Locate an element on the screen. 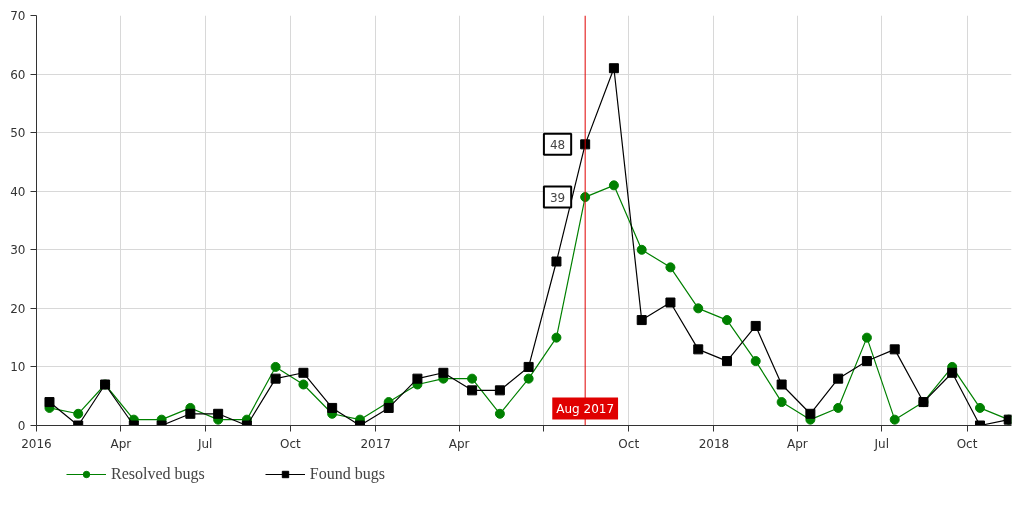  annotation: 48 is located at coordinates (557, 144).